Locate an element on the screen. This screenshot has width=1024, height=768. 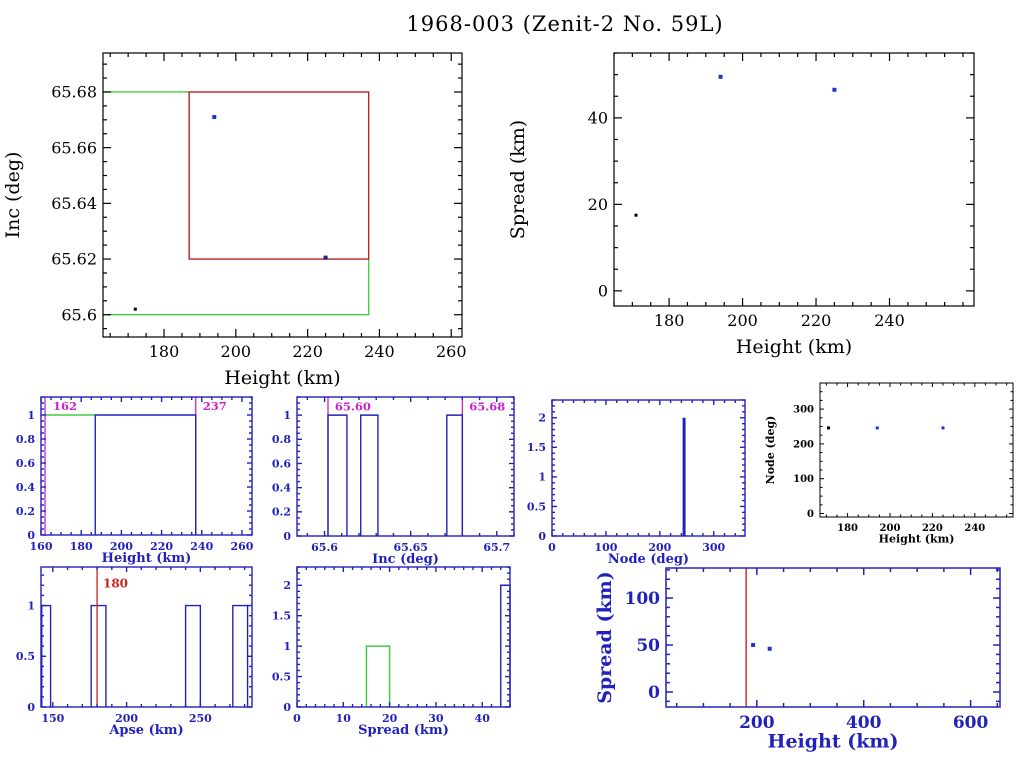
spread-vs-height-top-y-axis-label: Spread (km) is located at coordinates (518, 179).